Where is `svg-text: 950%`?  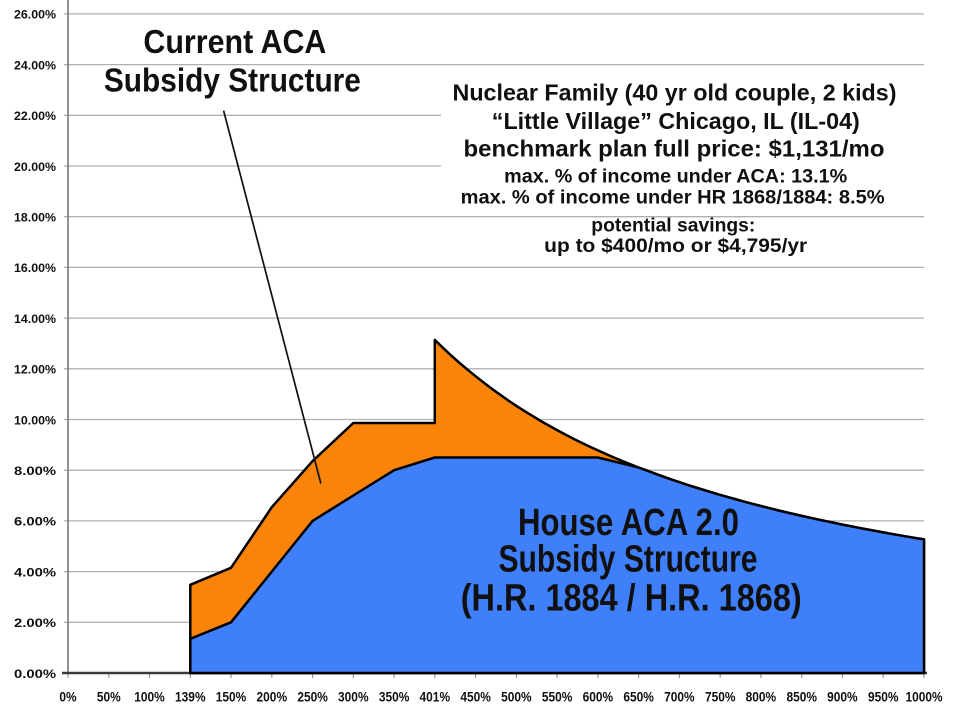
svg-text: 950% is located at coordinates (883, 697).